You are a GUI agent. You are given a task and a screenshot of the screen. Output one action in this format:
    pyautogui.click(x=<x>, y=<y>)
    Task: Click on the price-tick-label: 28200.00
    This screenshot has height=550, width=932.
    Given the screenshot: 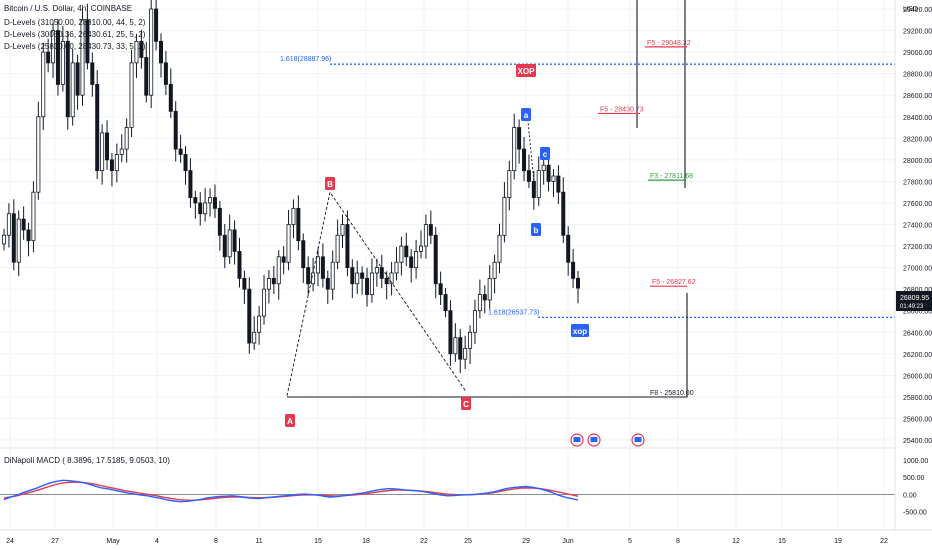 What is the action you would take?
    pyautogui.click(x=917, y=139)
    